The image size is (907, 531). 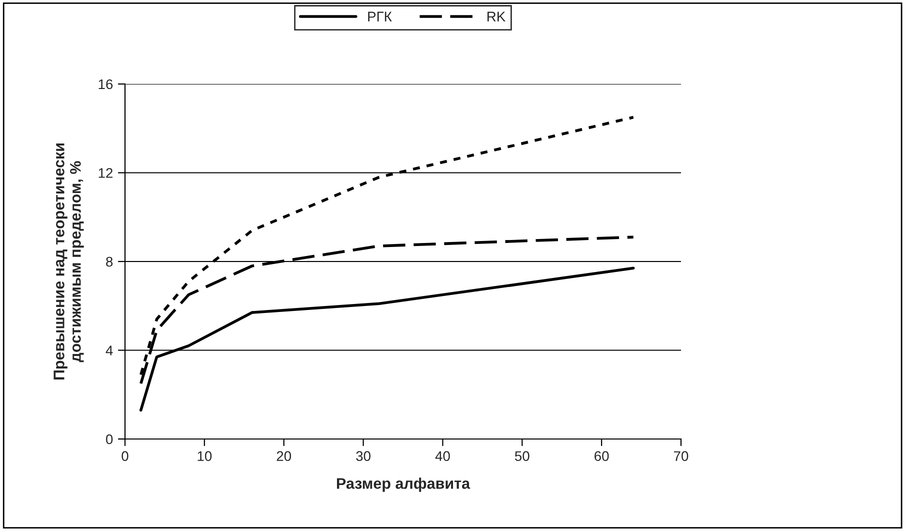 I want to click on y-tick-label: 8, so click(x=109, y=261).